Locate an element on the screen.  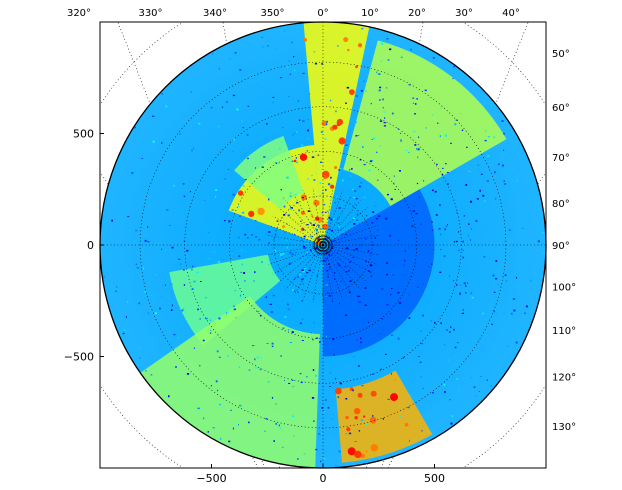
top-longitude-label: 350° is located at coordinates (272, 13).